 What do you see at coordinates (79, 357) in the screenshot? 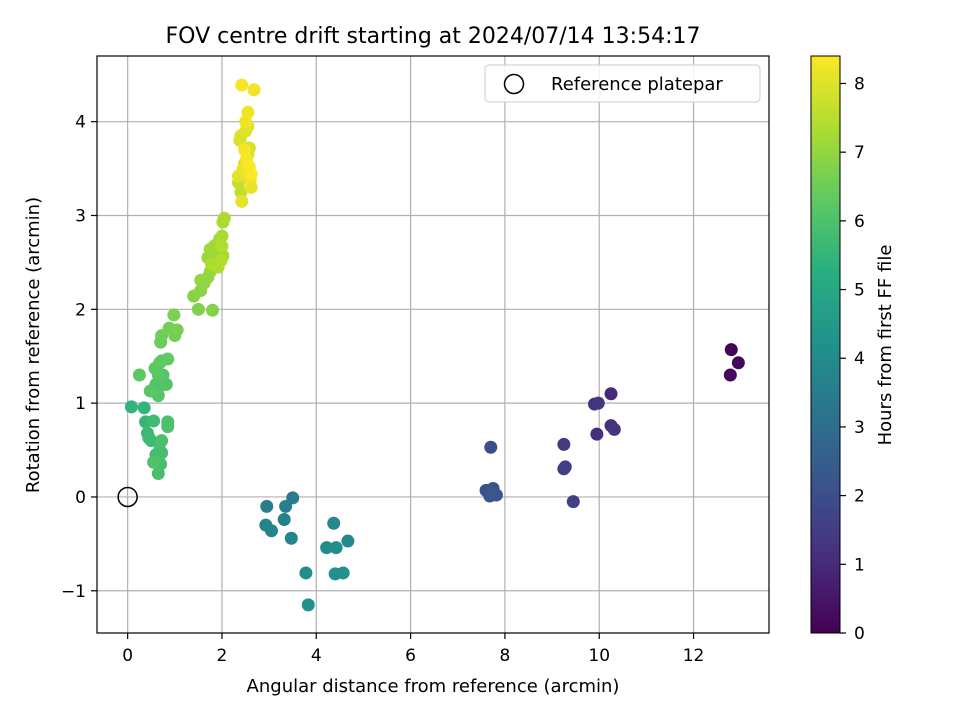
I see `y-axis-ticks: −1 0 1 2 3 4` at bounding box center [79, 357].